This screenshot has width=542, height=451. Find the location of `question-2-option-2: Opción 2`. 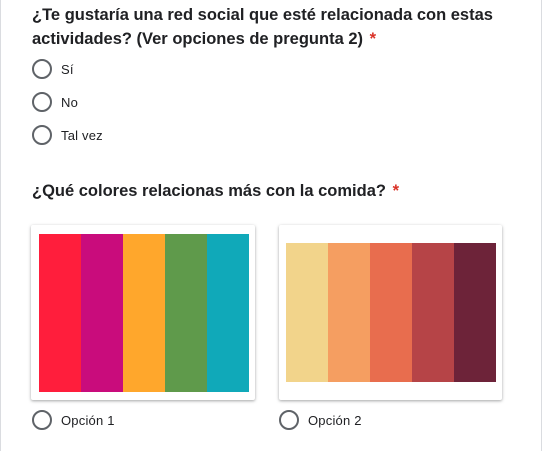

question-2-option-2: Opción 2 is located at coordinates (320, 420).